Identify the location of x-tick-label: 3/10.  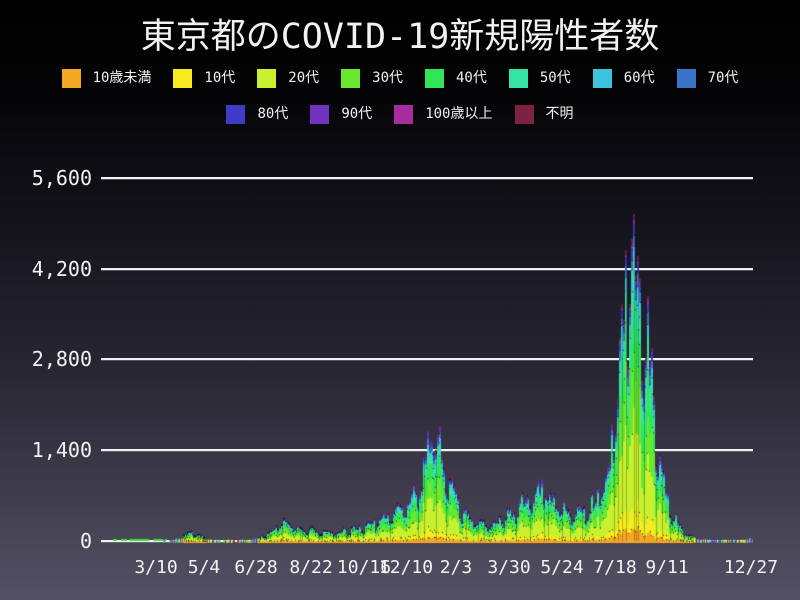
(156, 567).